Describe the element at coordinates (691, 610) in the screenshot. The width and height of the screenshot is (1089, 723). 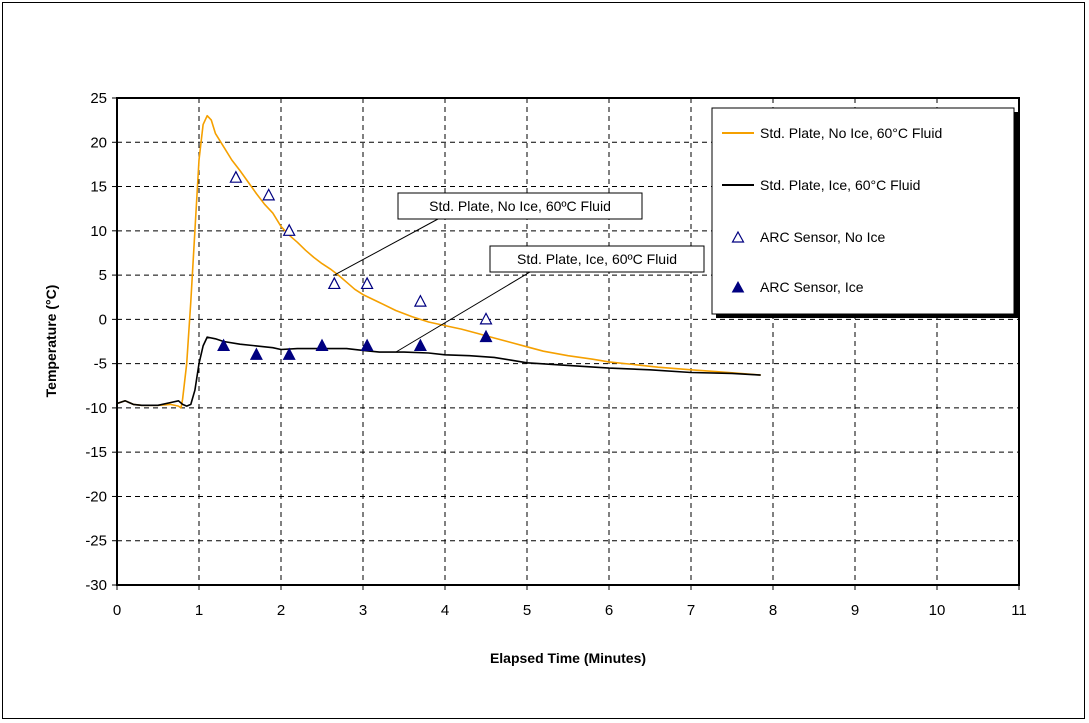
I see `x-tick-label: 7` at that location.